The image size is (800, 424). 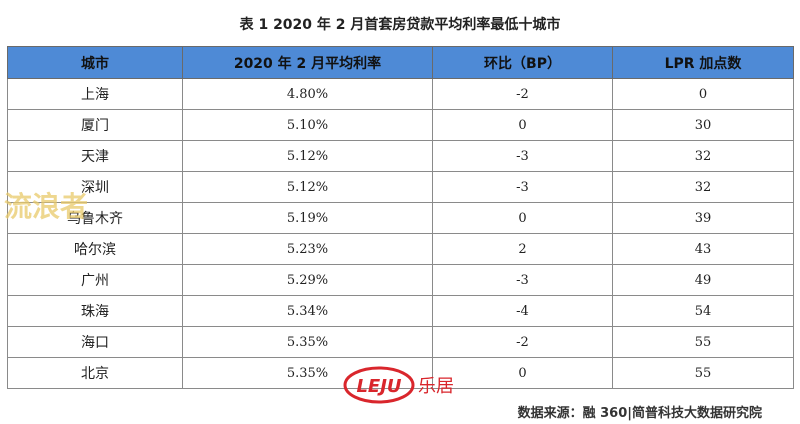 I want to click on table-row: 天津 5.12% -3 32, so click(x=400, y=156).